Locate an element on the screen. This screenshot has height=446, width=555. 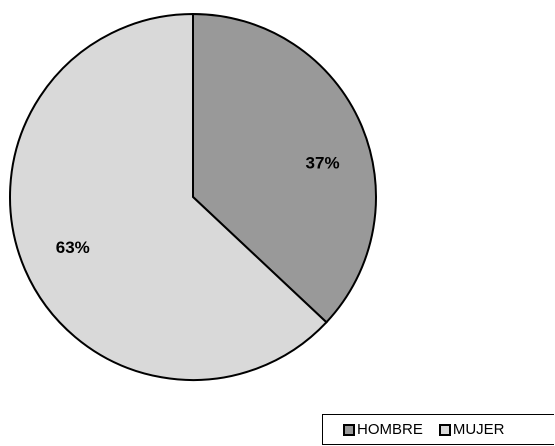
chart-legend: HOMBRE MUJER is located at coordinates (438, 429).